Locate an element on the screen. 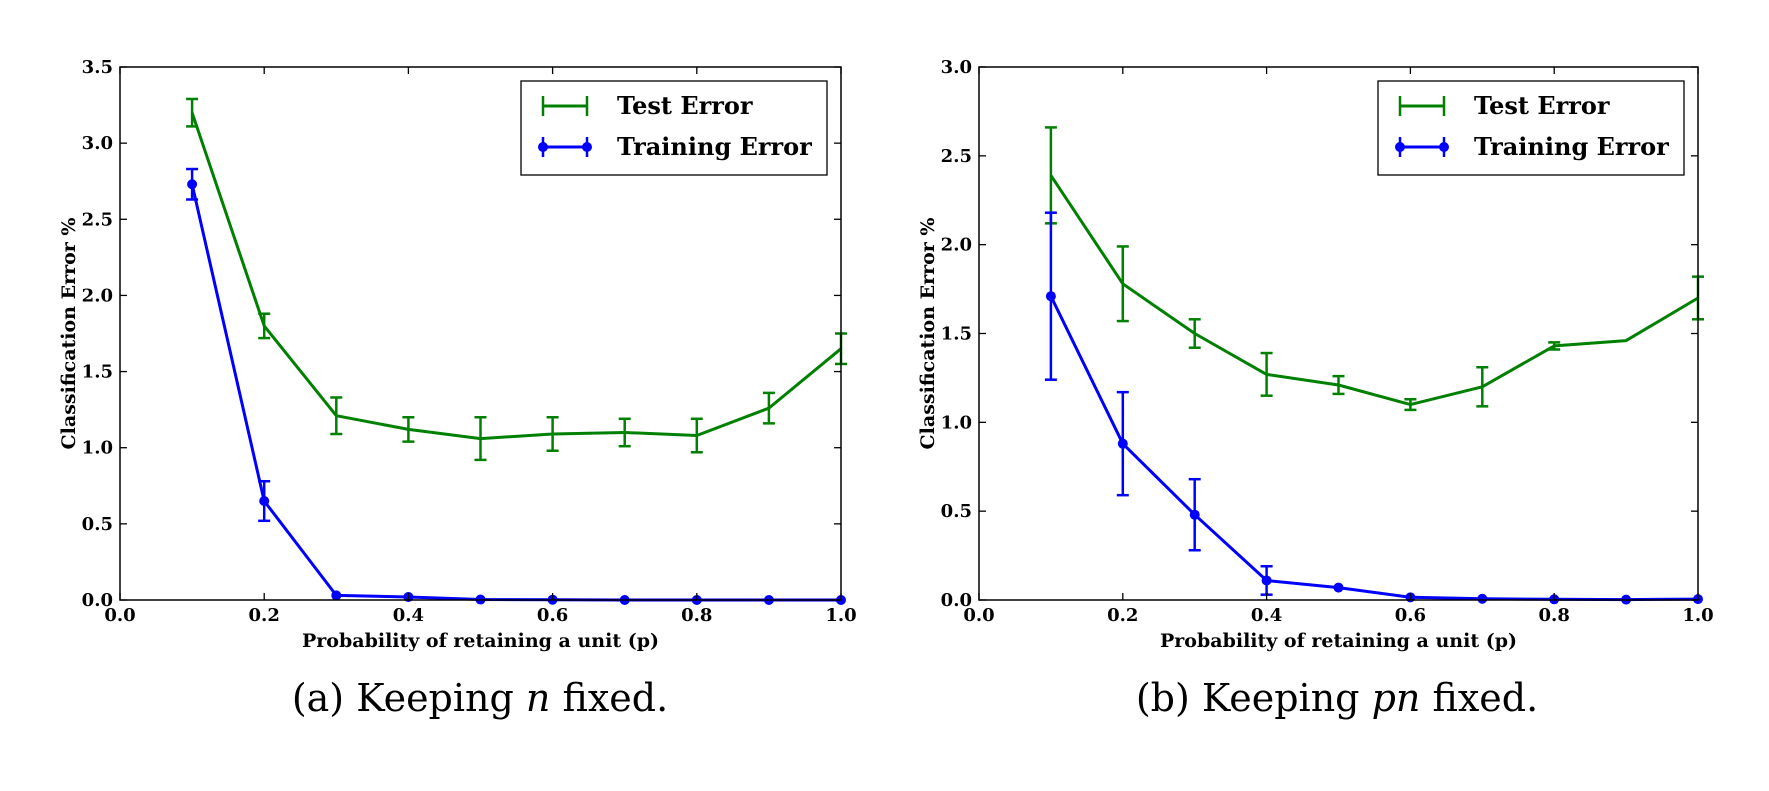 This screenshot has height=791, width=1769. caption-prefix: (b) Keeping is located at coordinates (1254, 698).